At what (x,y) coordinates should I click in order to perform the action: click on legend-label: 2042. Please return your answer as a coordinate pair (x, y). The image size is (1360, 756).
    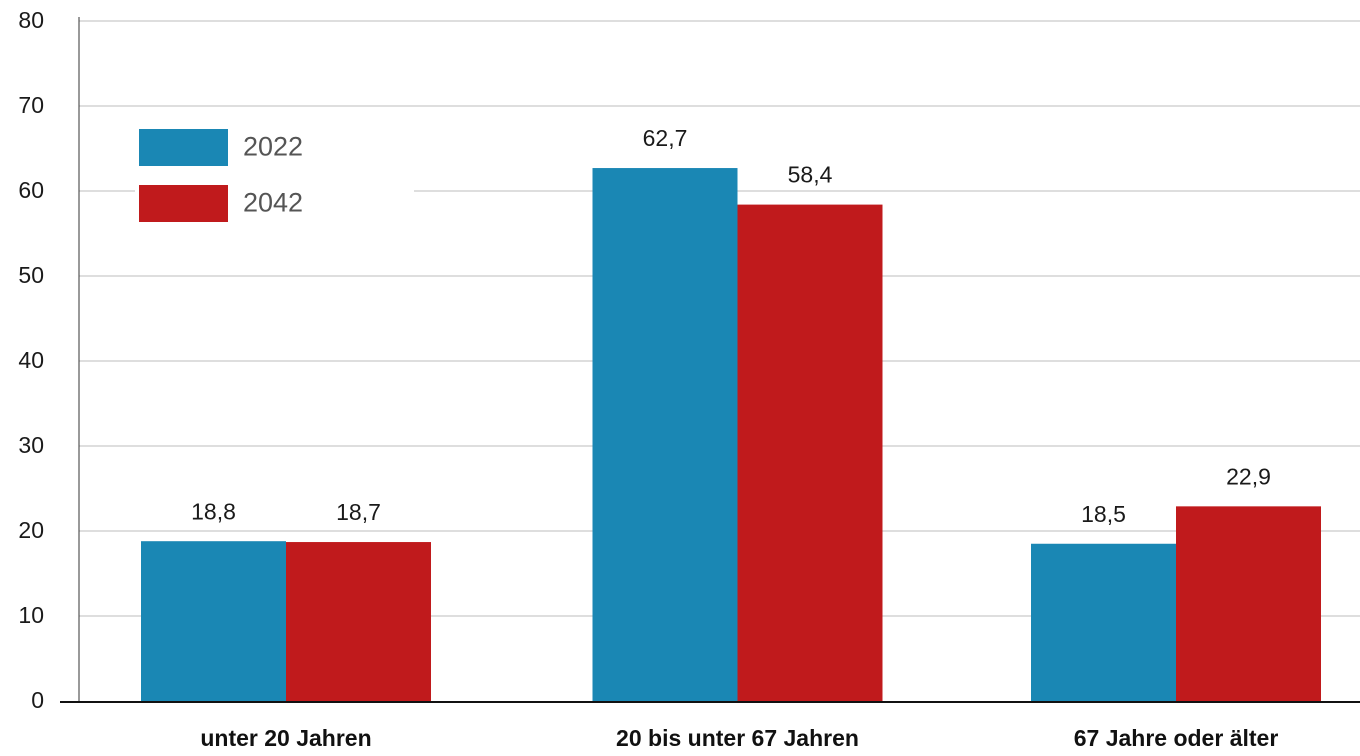
    Looking at the image, I should click on (273, 203).